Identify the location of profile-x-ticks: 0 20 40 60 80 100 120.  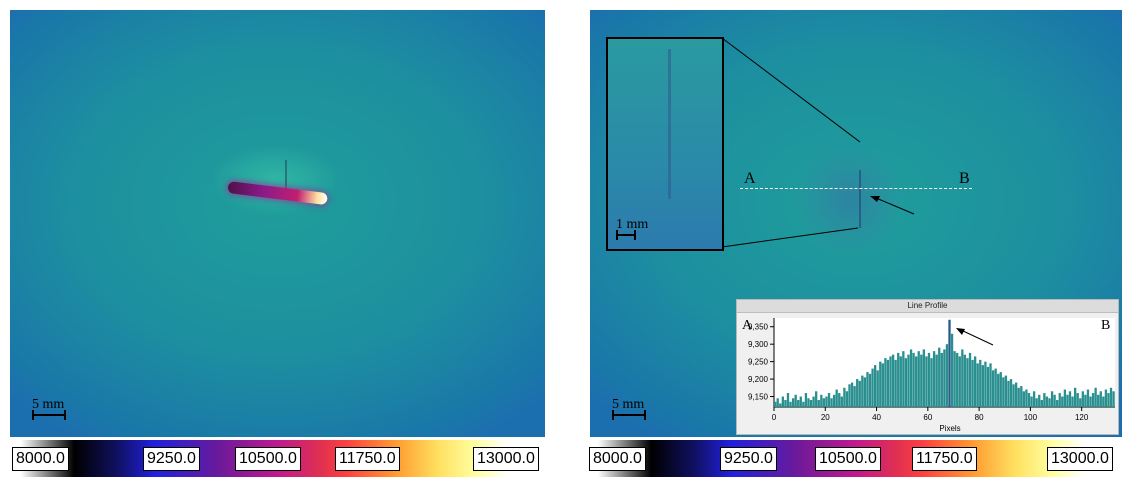
(930, 414).